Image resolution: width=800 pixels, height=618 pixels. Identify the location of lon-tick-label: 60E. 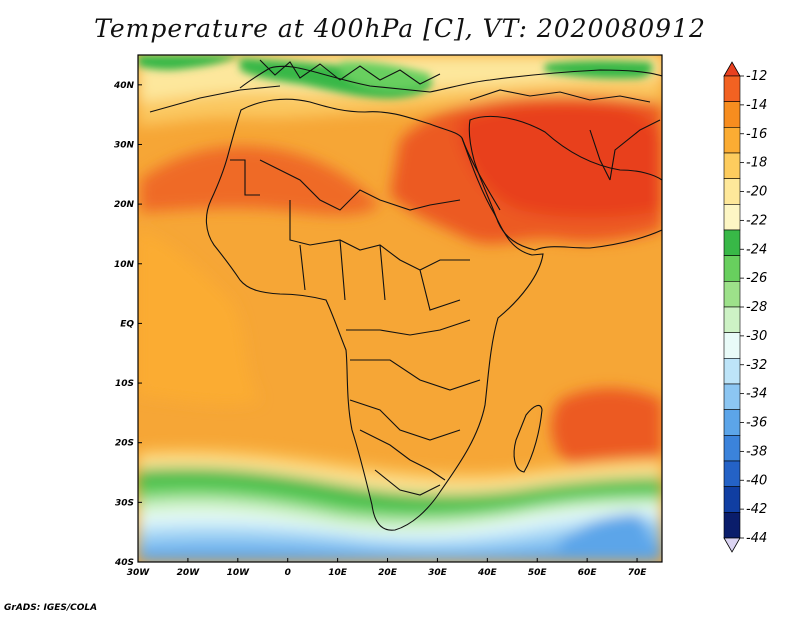
(588, 573).